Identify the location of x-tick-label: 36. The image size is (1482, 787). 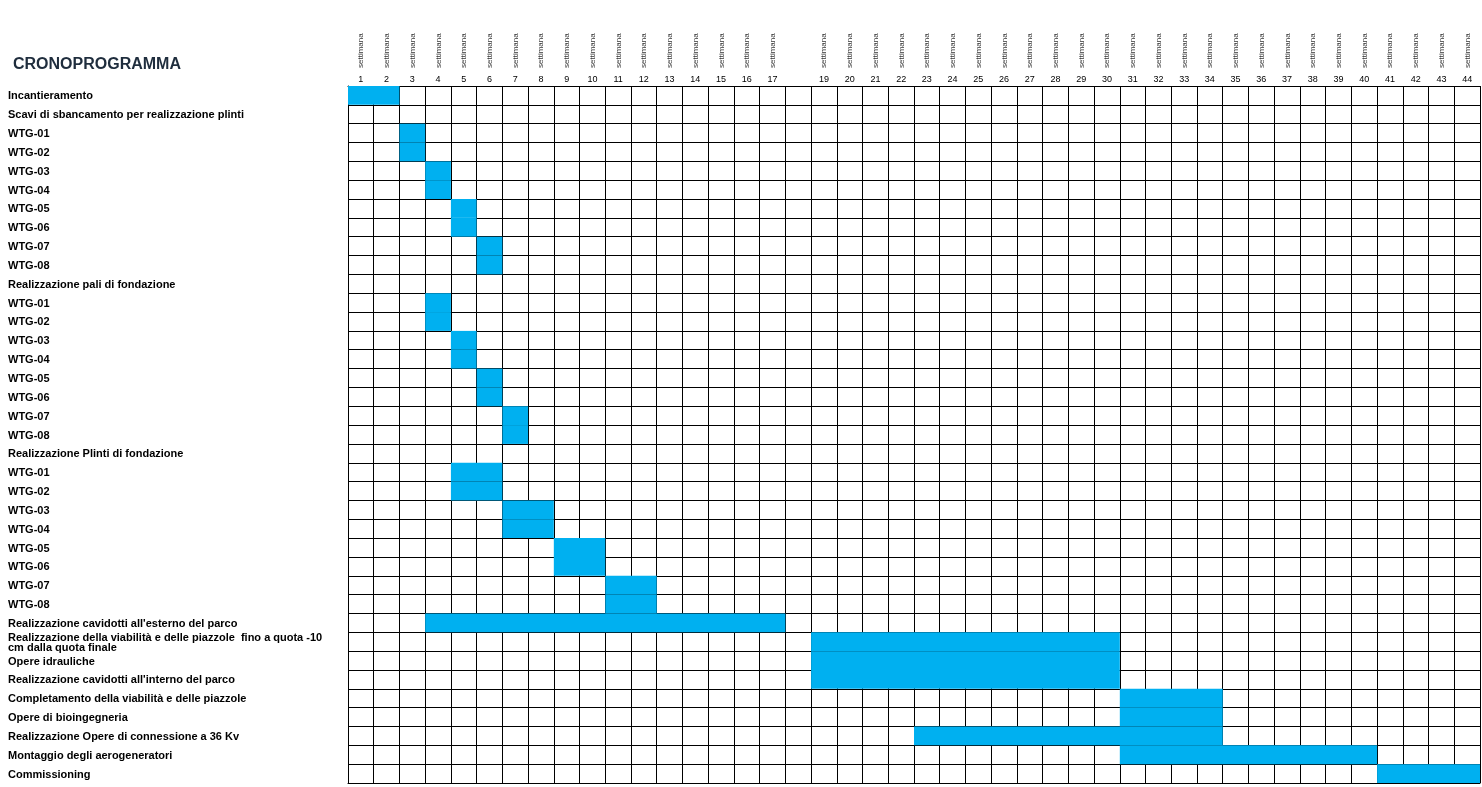
(1261, 78).